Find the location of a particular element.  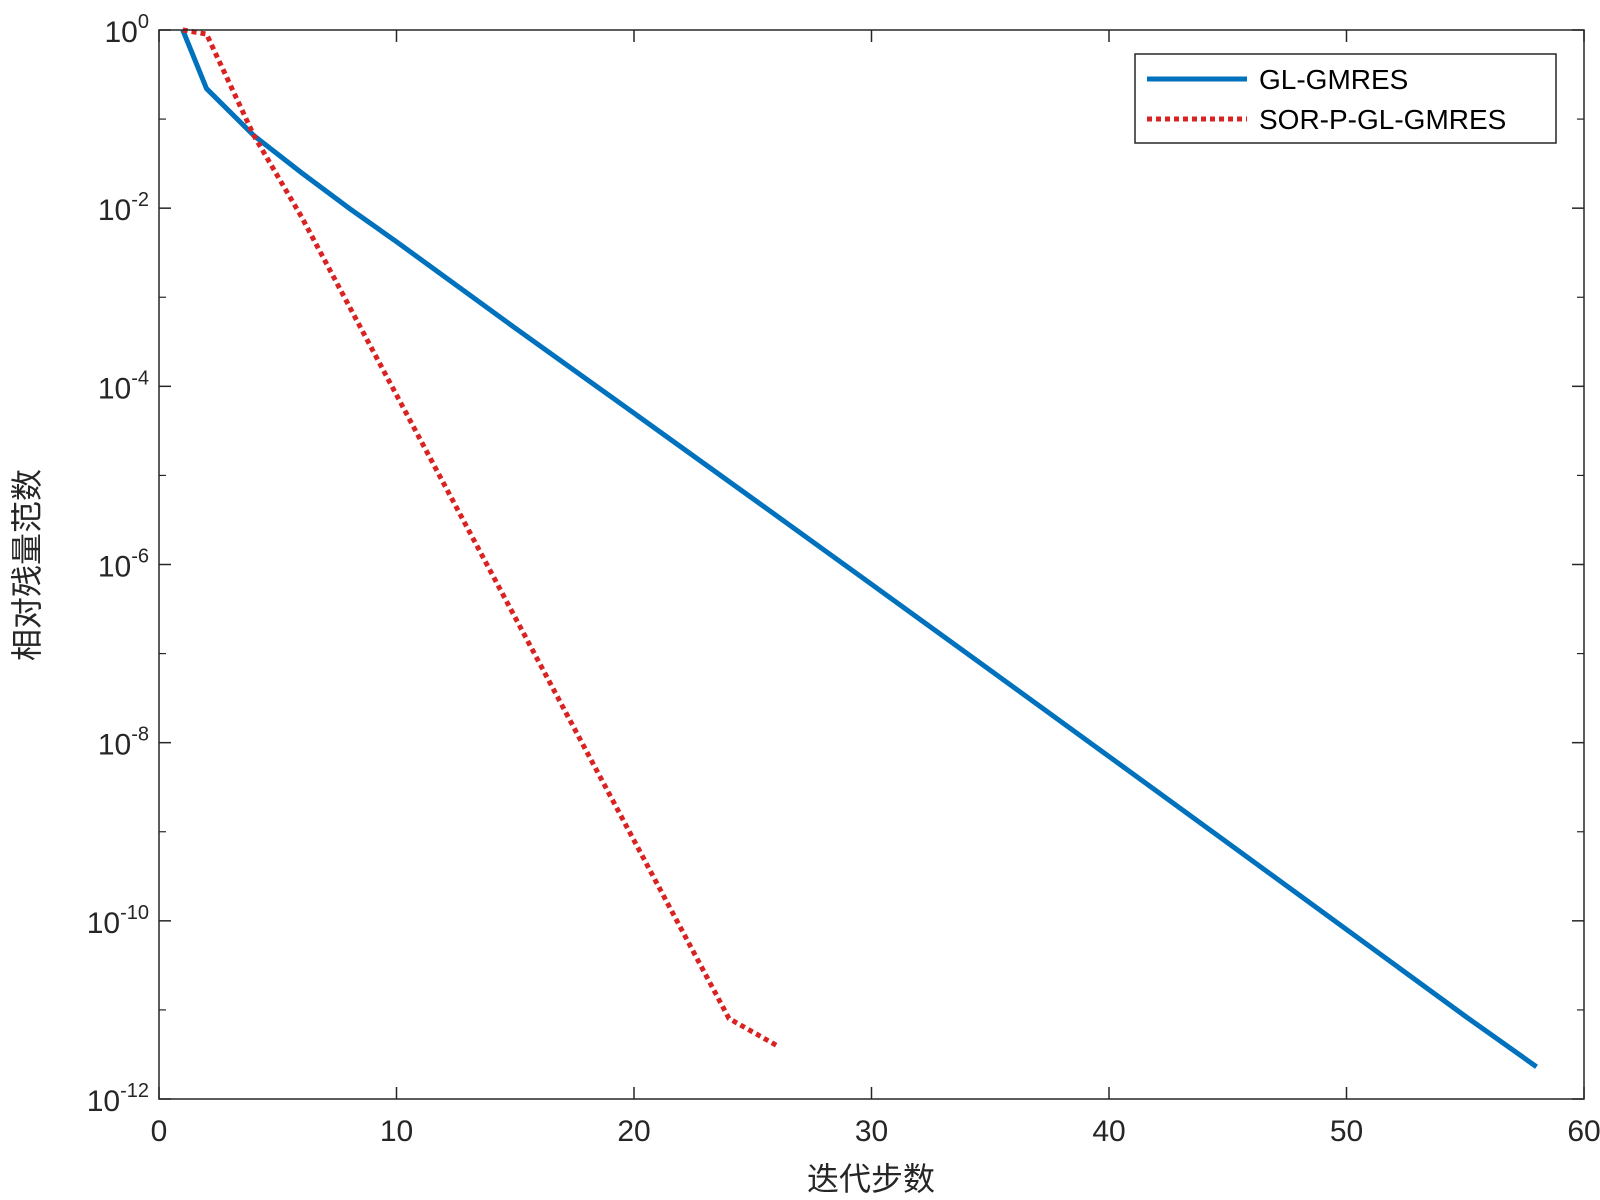

x-tick-label: 40 is located at coordinates (1108, 1131).